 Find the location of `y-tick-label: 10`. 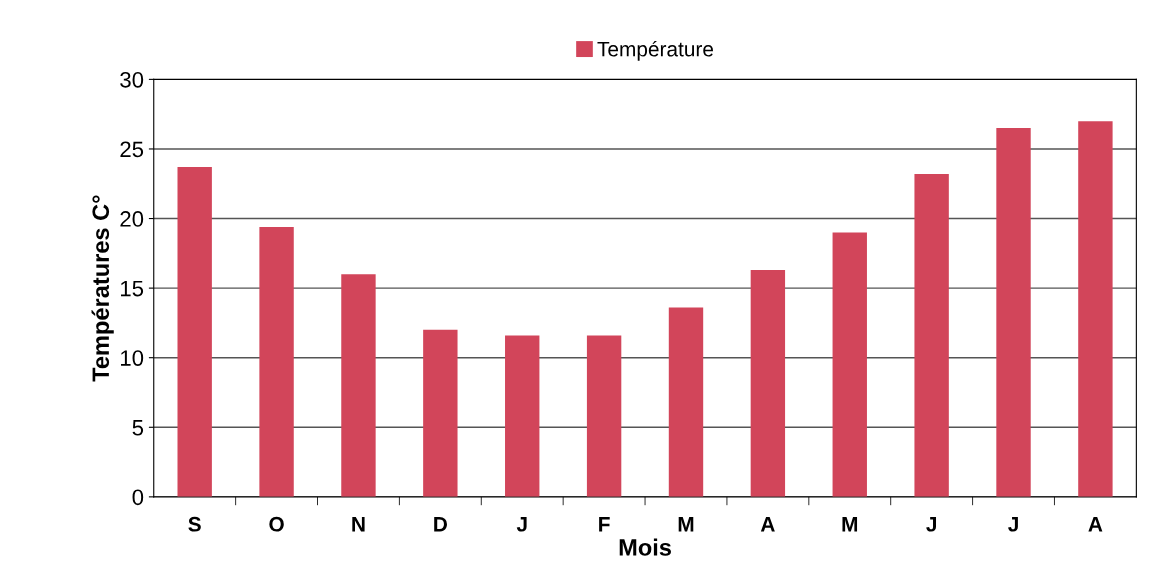

y-tick-label: 10 is located at coordinates (132, 358).